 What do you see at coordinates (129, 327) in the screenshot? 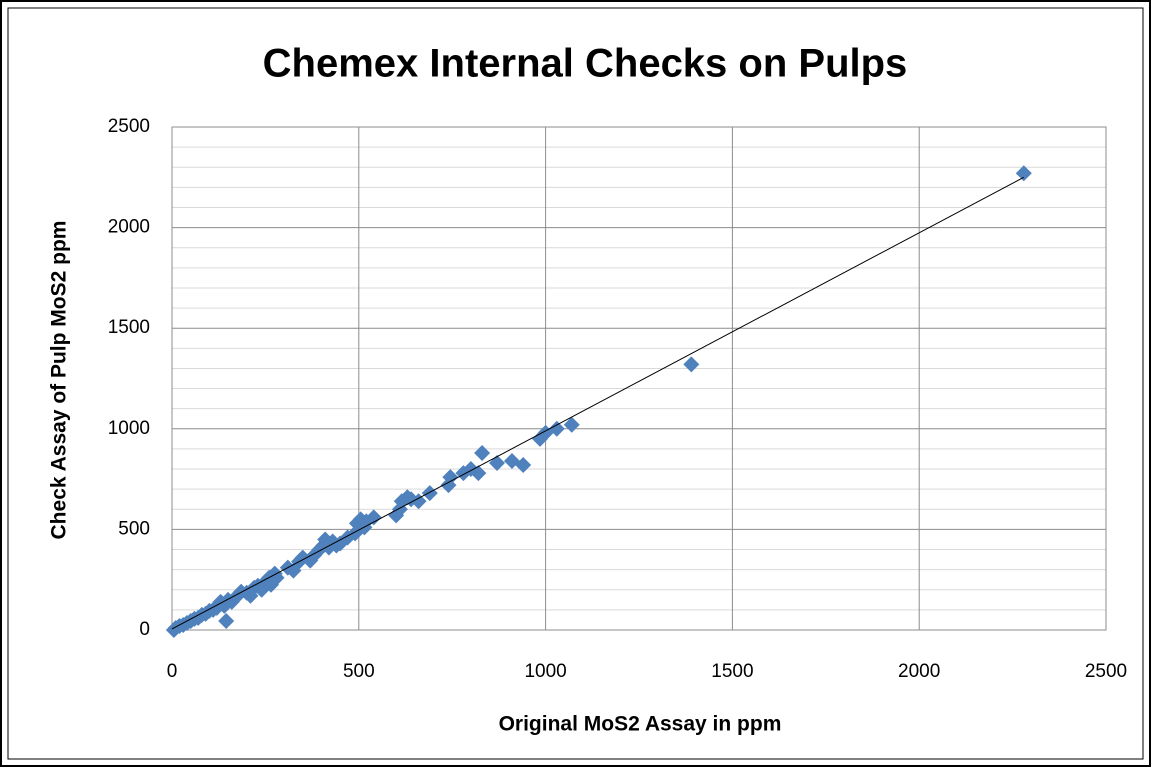
I see `y-tick-label: 1500` at bounding box center [129, 327].